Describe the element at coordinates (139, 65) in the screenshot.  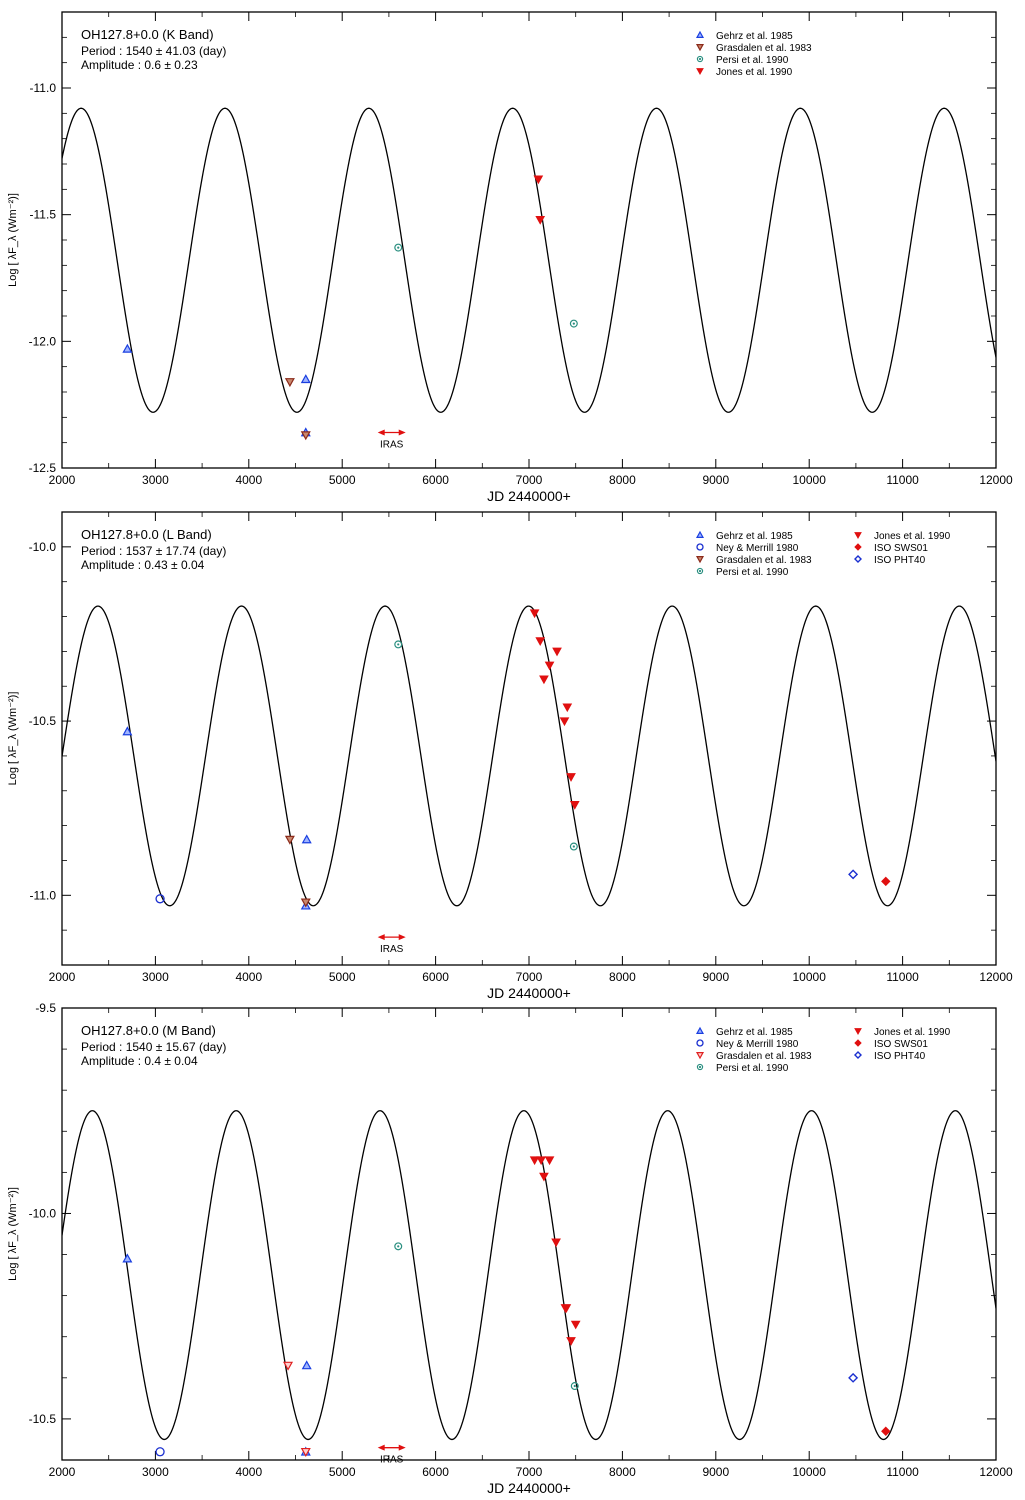
I see `amplitude-text: Amplitude : 0.6 ± 0.23` at that location.